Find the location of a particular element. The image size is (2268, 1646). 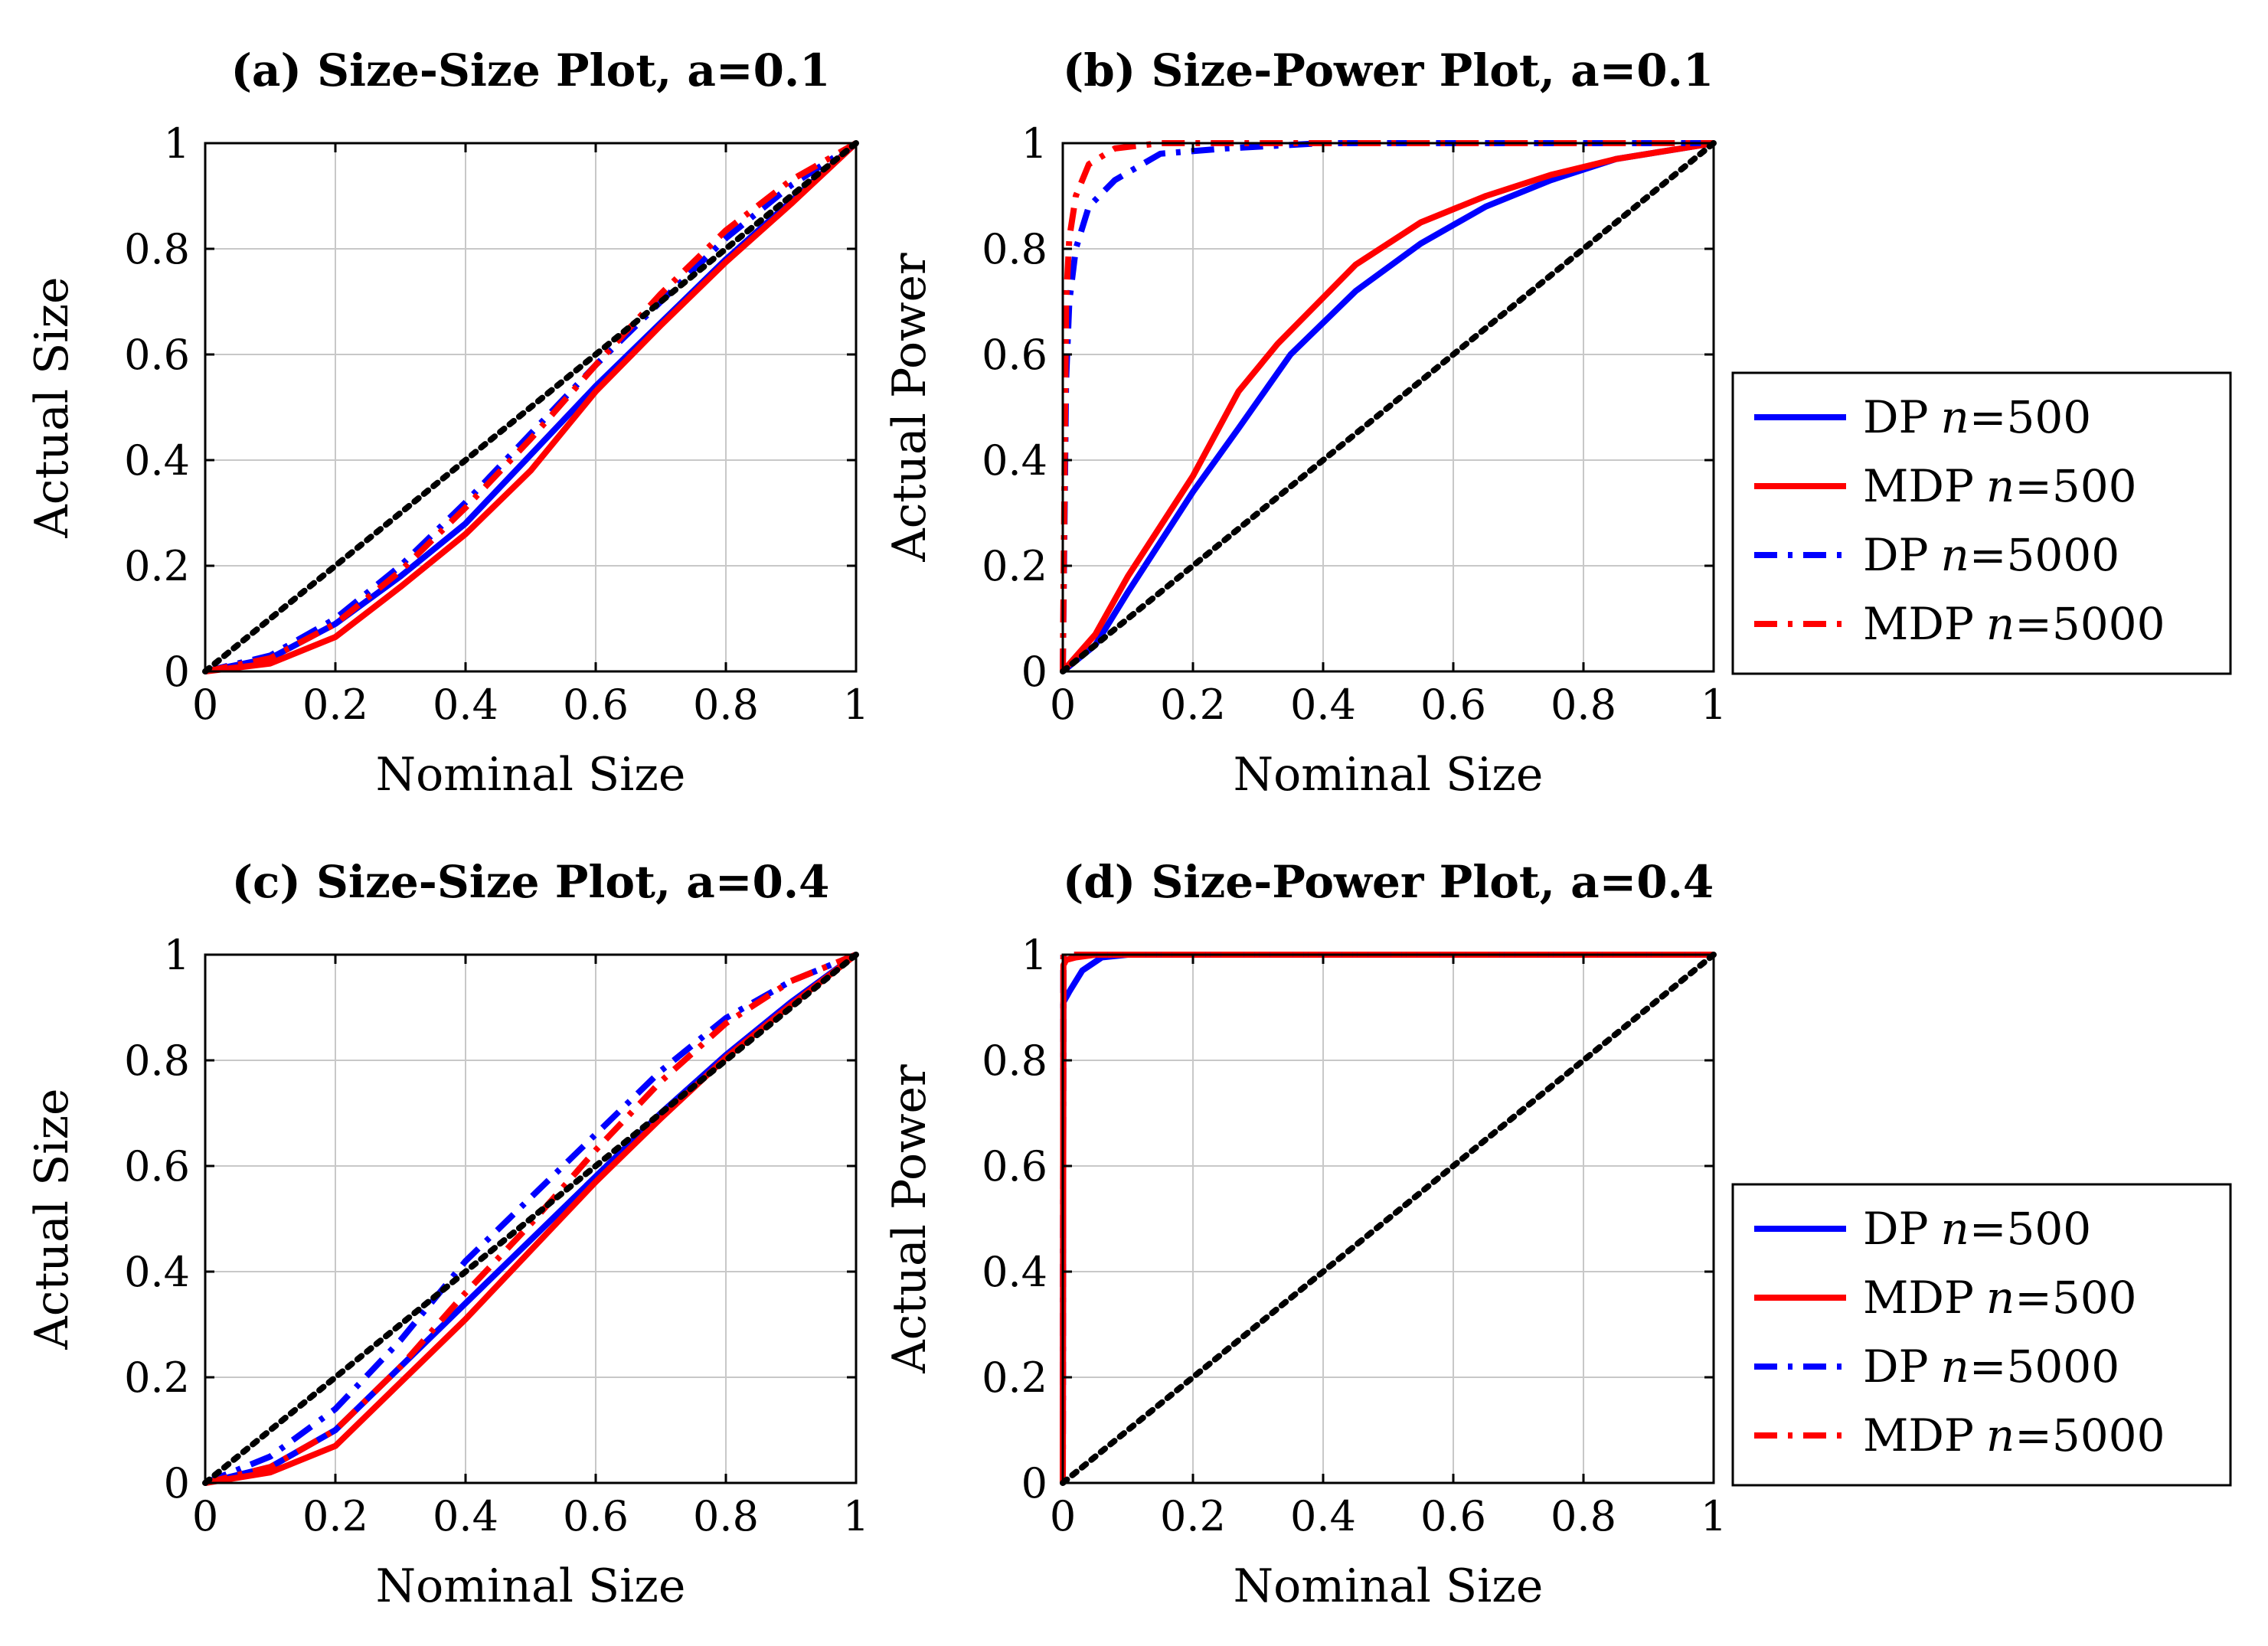

panel-title: (d) Size-Power Plot, a=0.4 is located at coordinates (1388, 882).